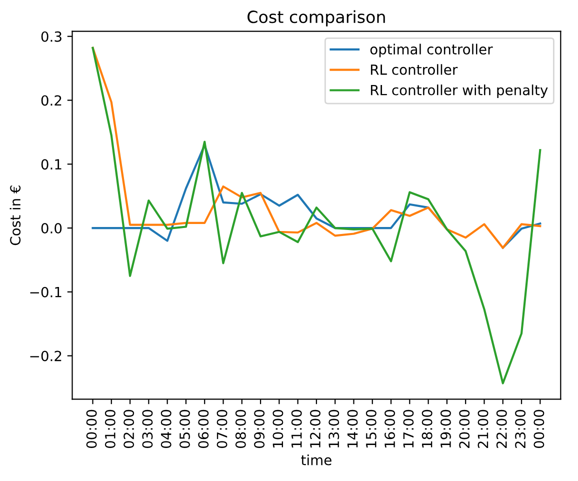 Image resolution: width=578 pixels, height=481 pixels. I want to click on x-axis-title: time, so click(316, 460).